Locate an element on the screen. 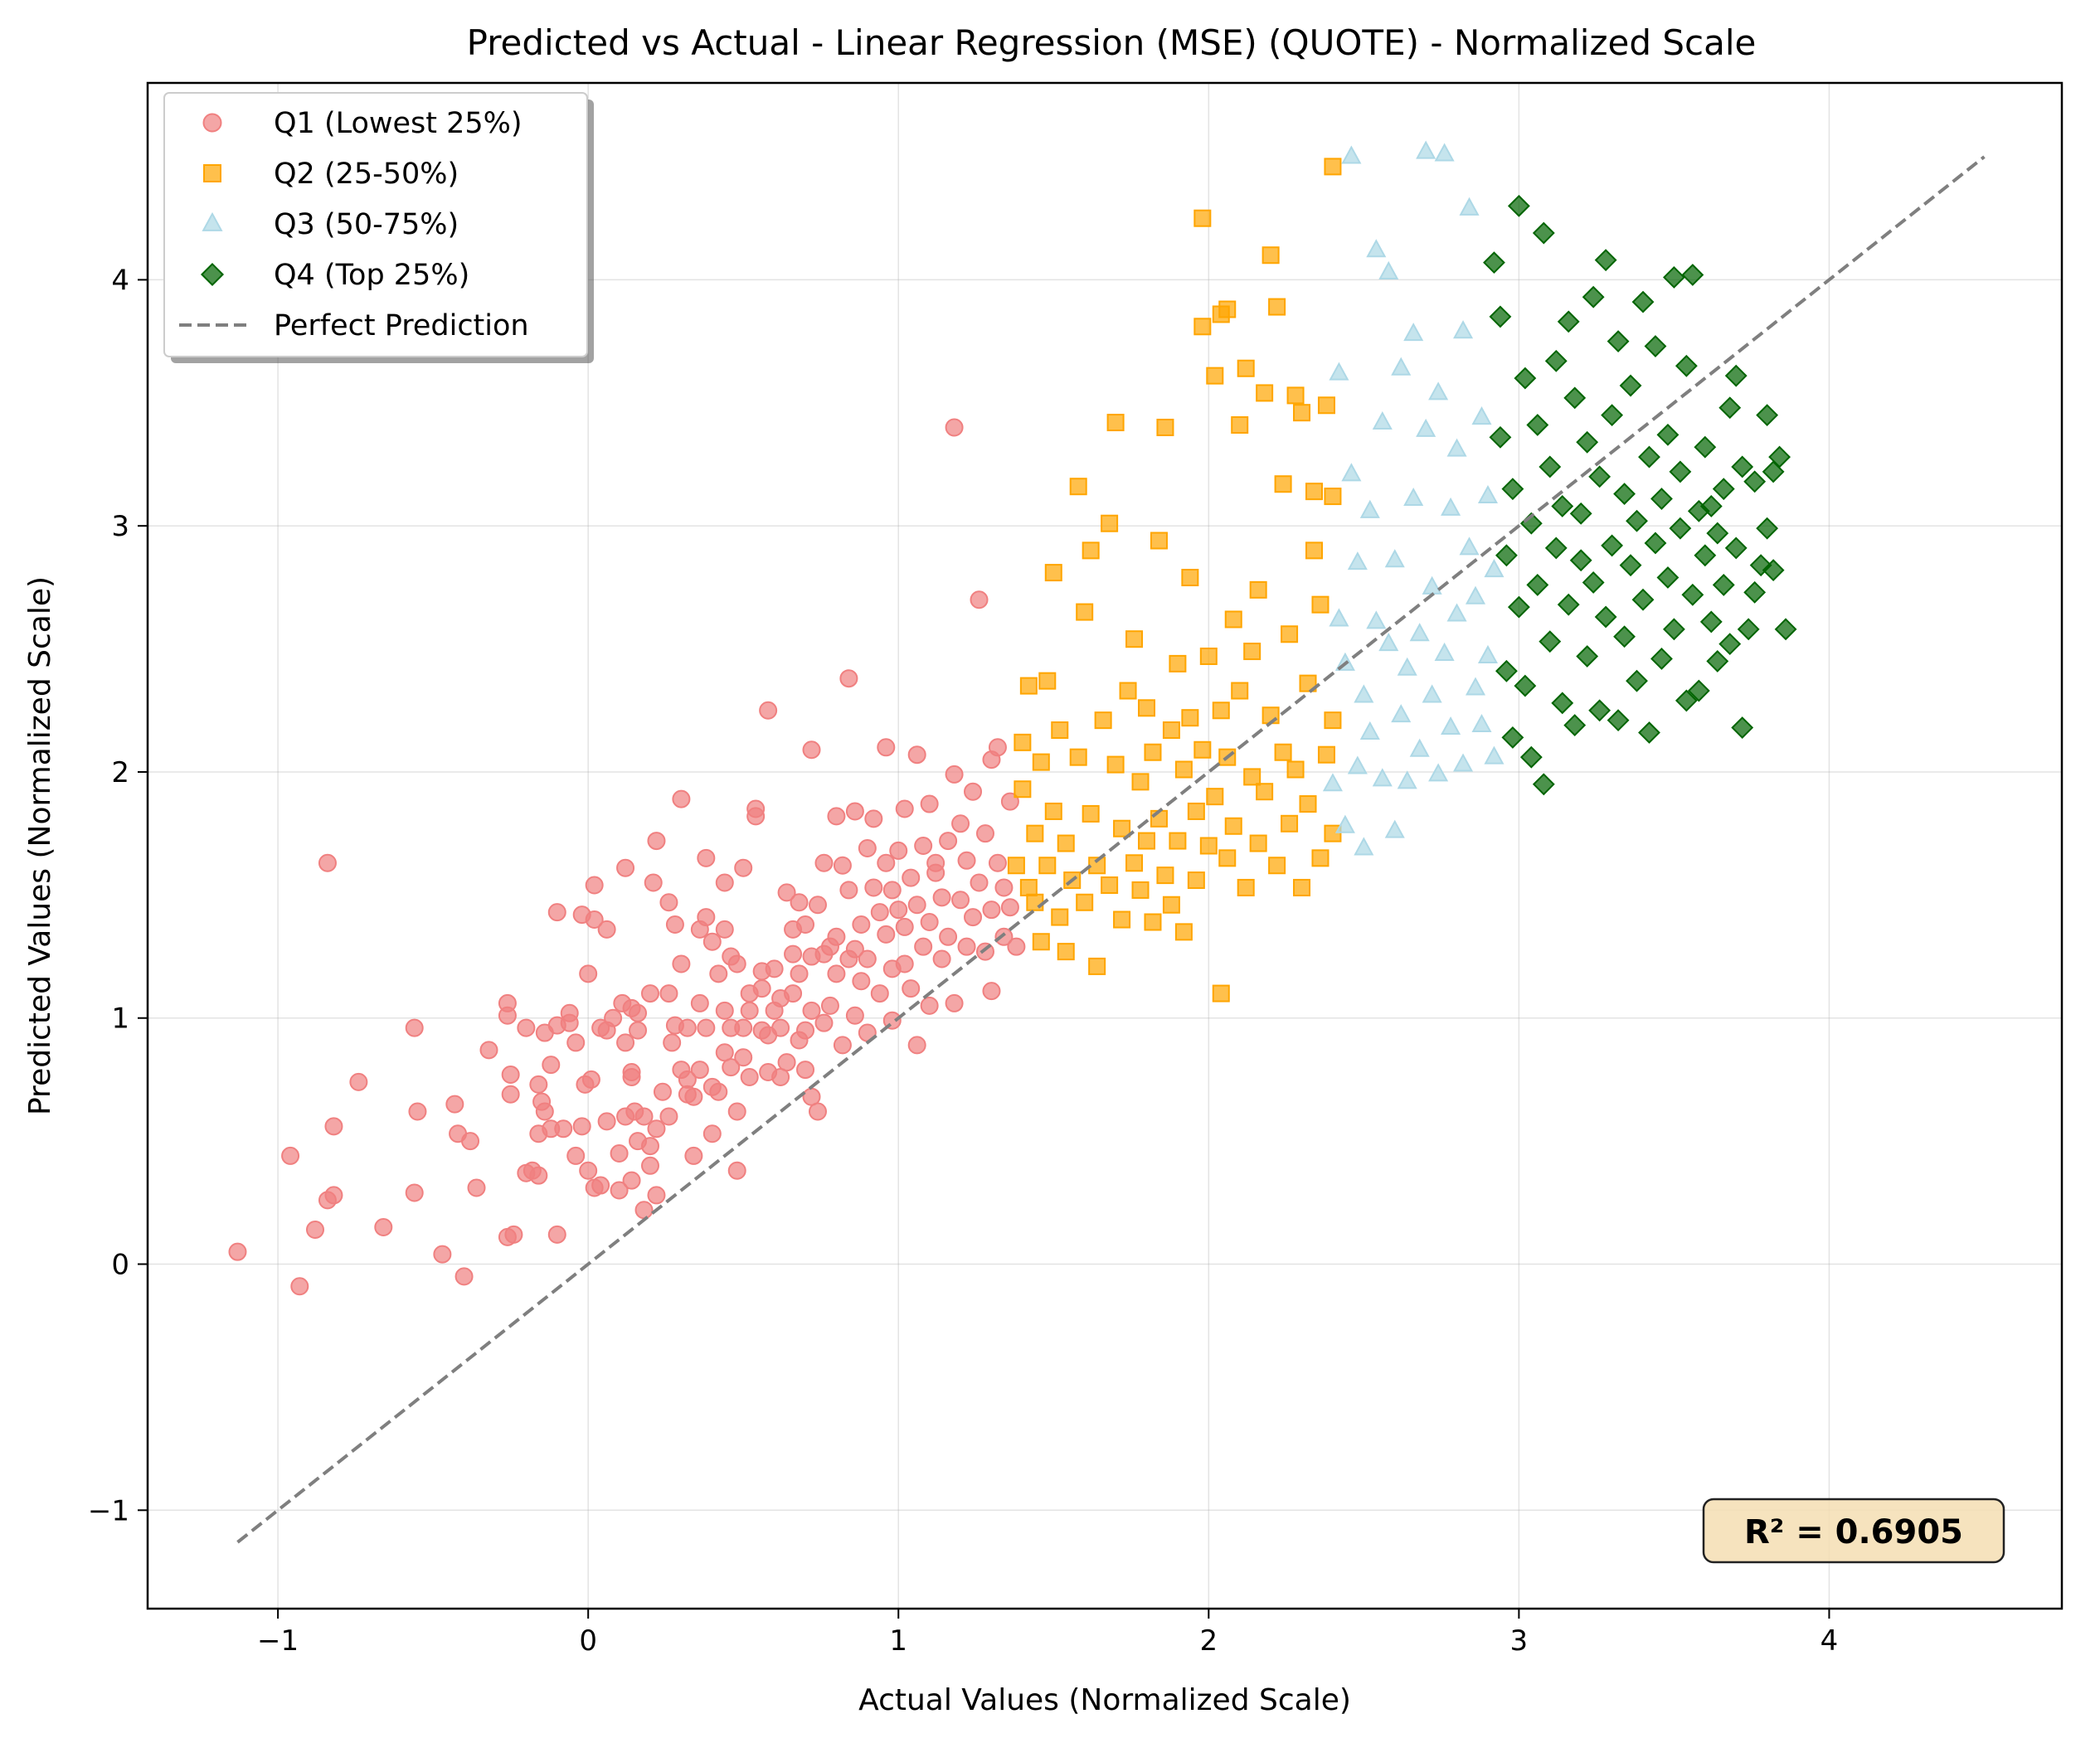 The image size is (2100, 1738). x-tick-label: 1 is located at coordinates (898, 1641).